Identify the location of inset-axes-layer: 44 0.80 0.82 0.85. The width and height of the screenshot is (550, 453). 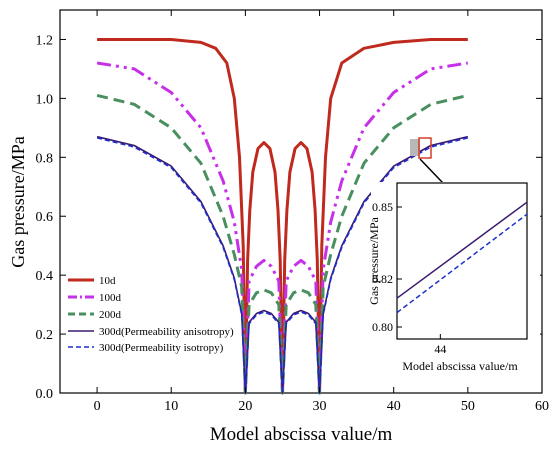
(409, 278).